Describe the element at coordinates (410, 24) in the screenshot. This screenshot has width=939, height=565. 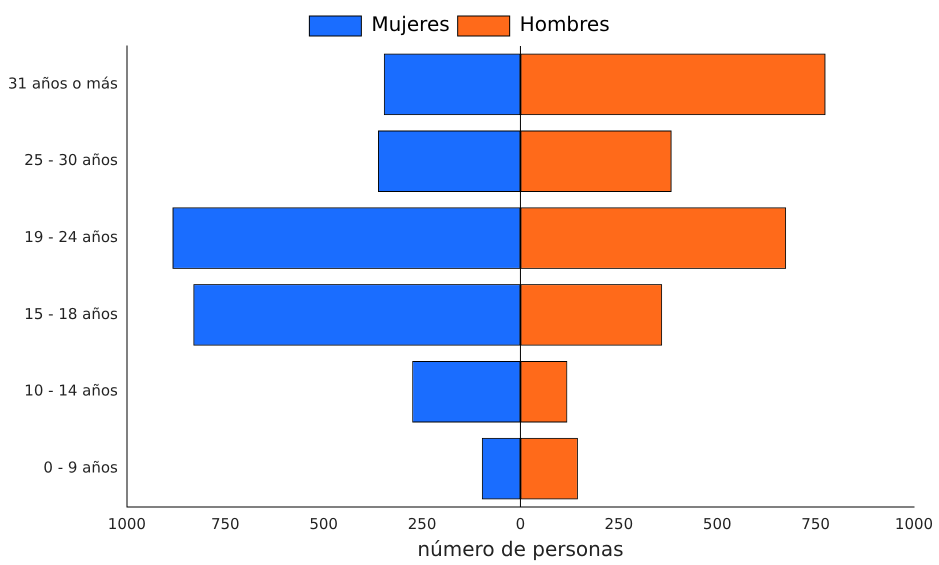
I see `legend-label: Mujeres` at that location.